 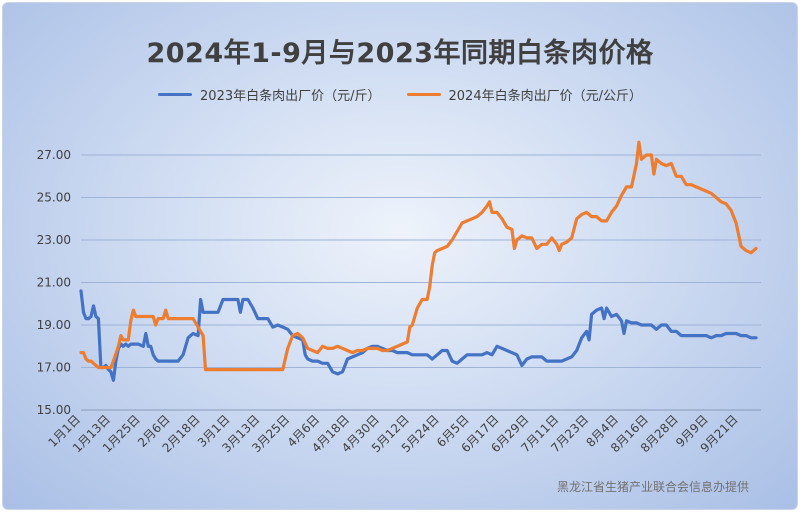 What do you see at coordinates (54, 410) in the screenshot?
I see `y-tick-label: 15.00` at bounding box center [54, 410].